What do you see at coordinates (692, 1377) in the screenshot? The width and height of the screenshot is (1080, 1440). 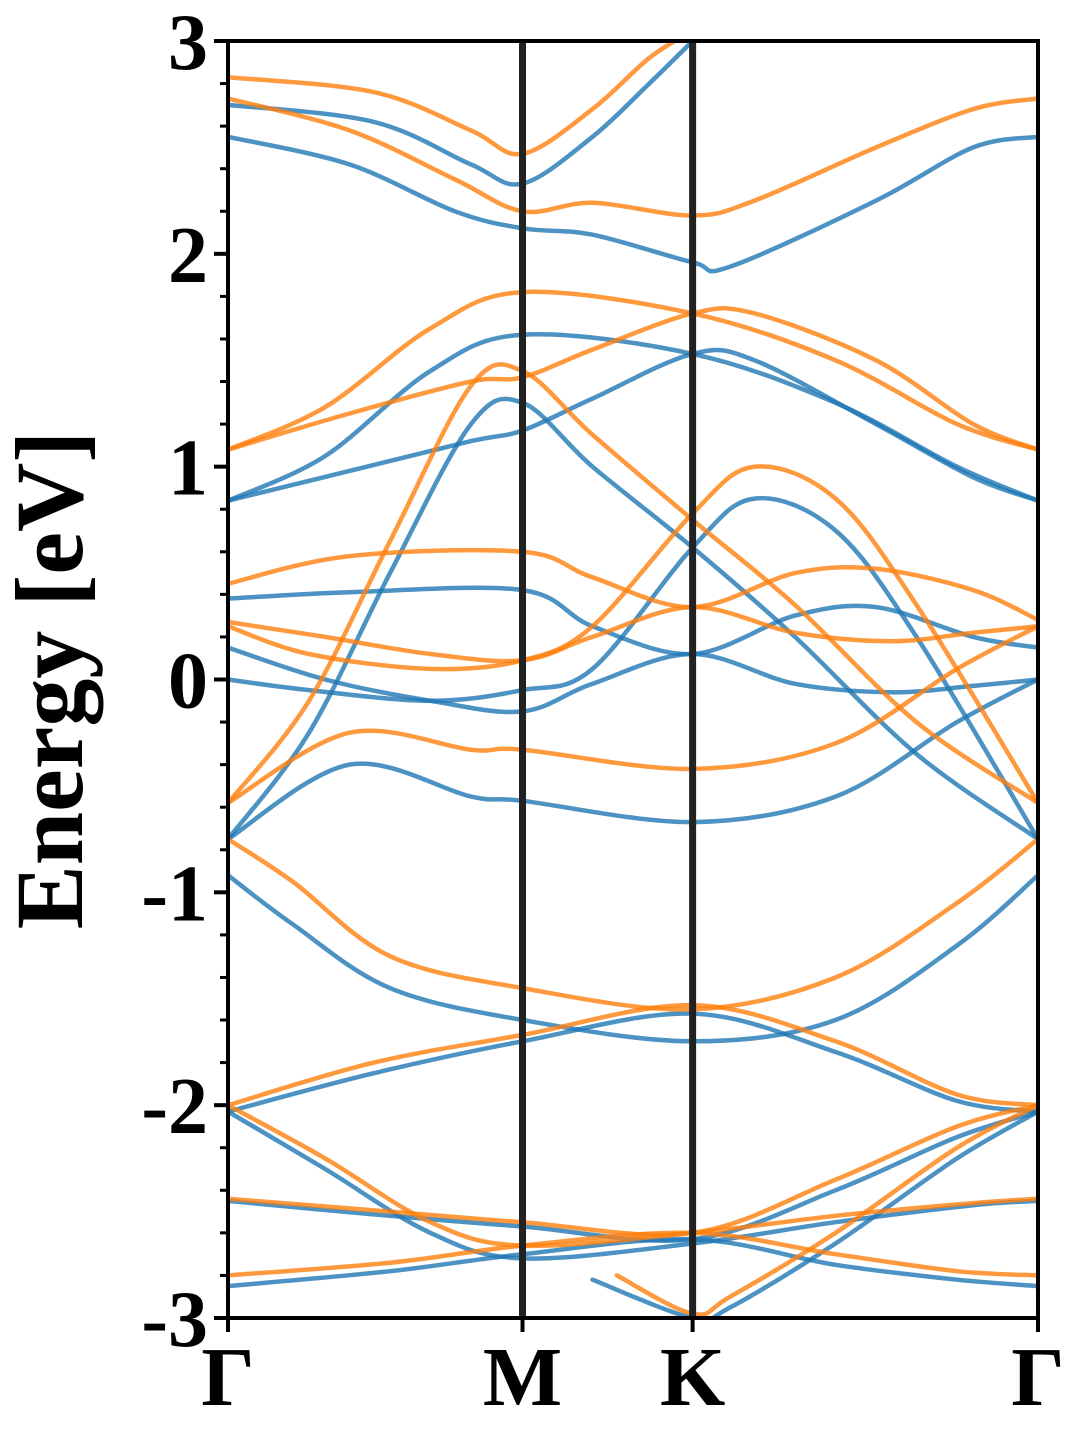 I see `x-tick-label: K` at bounding box center [692, 1377].